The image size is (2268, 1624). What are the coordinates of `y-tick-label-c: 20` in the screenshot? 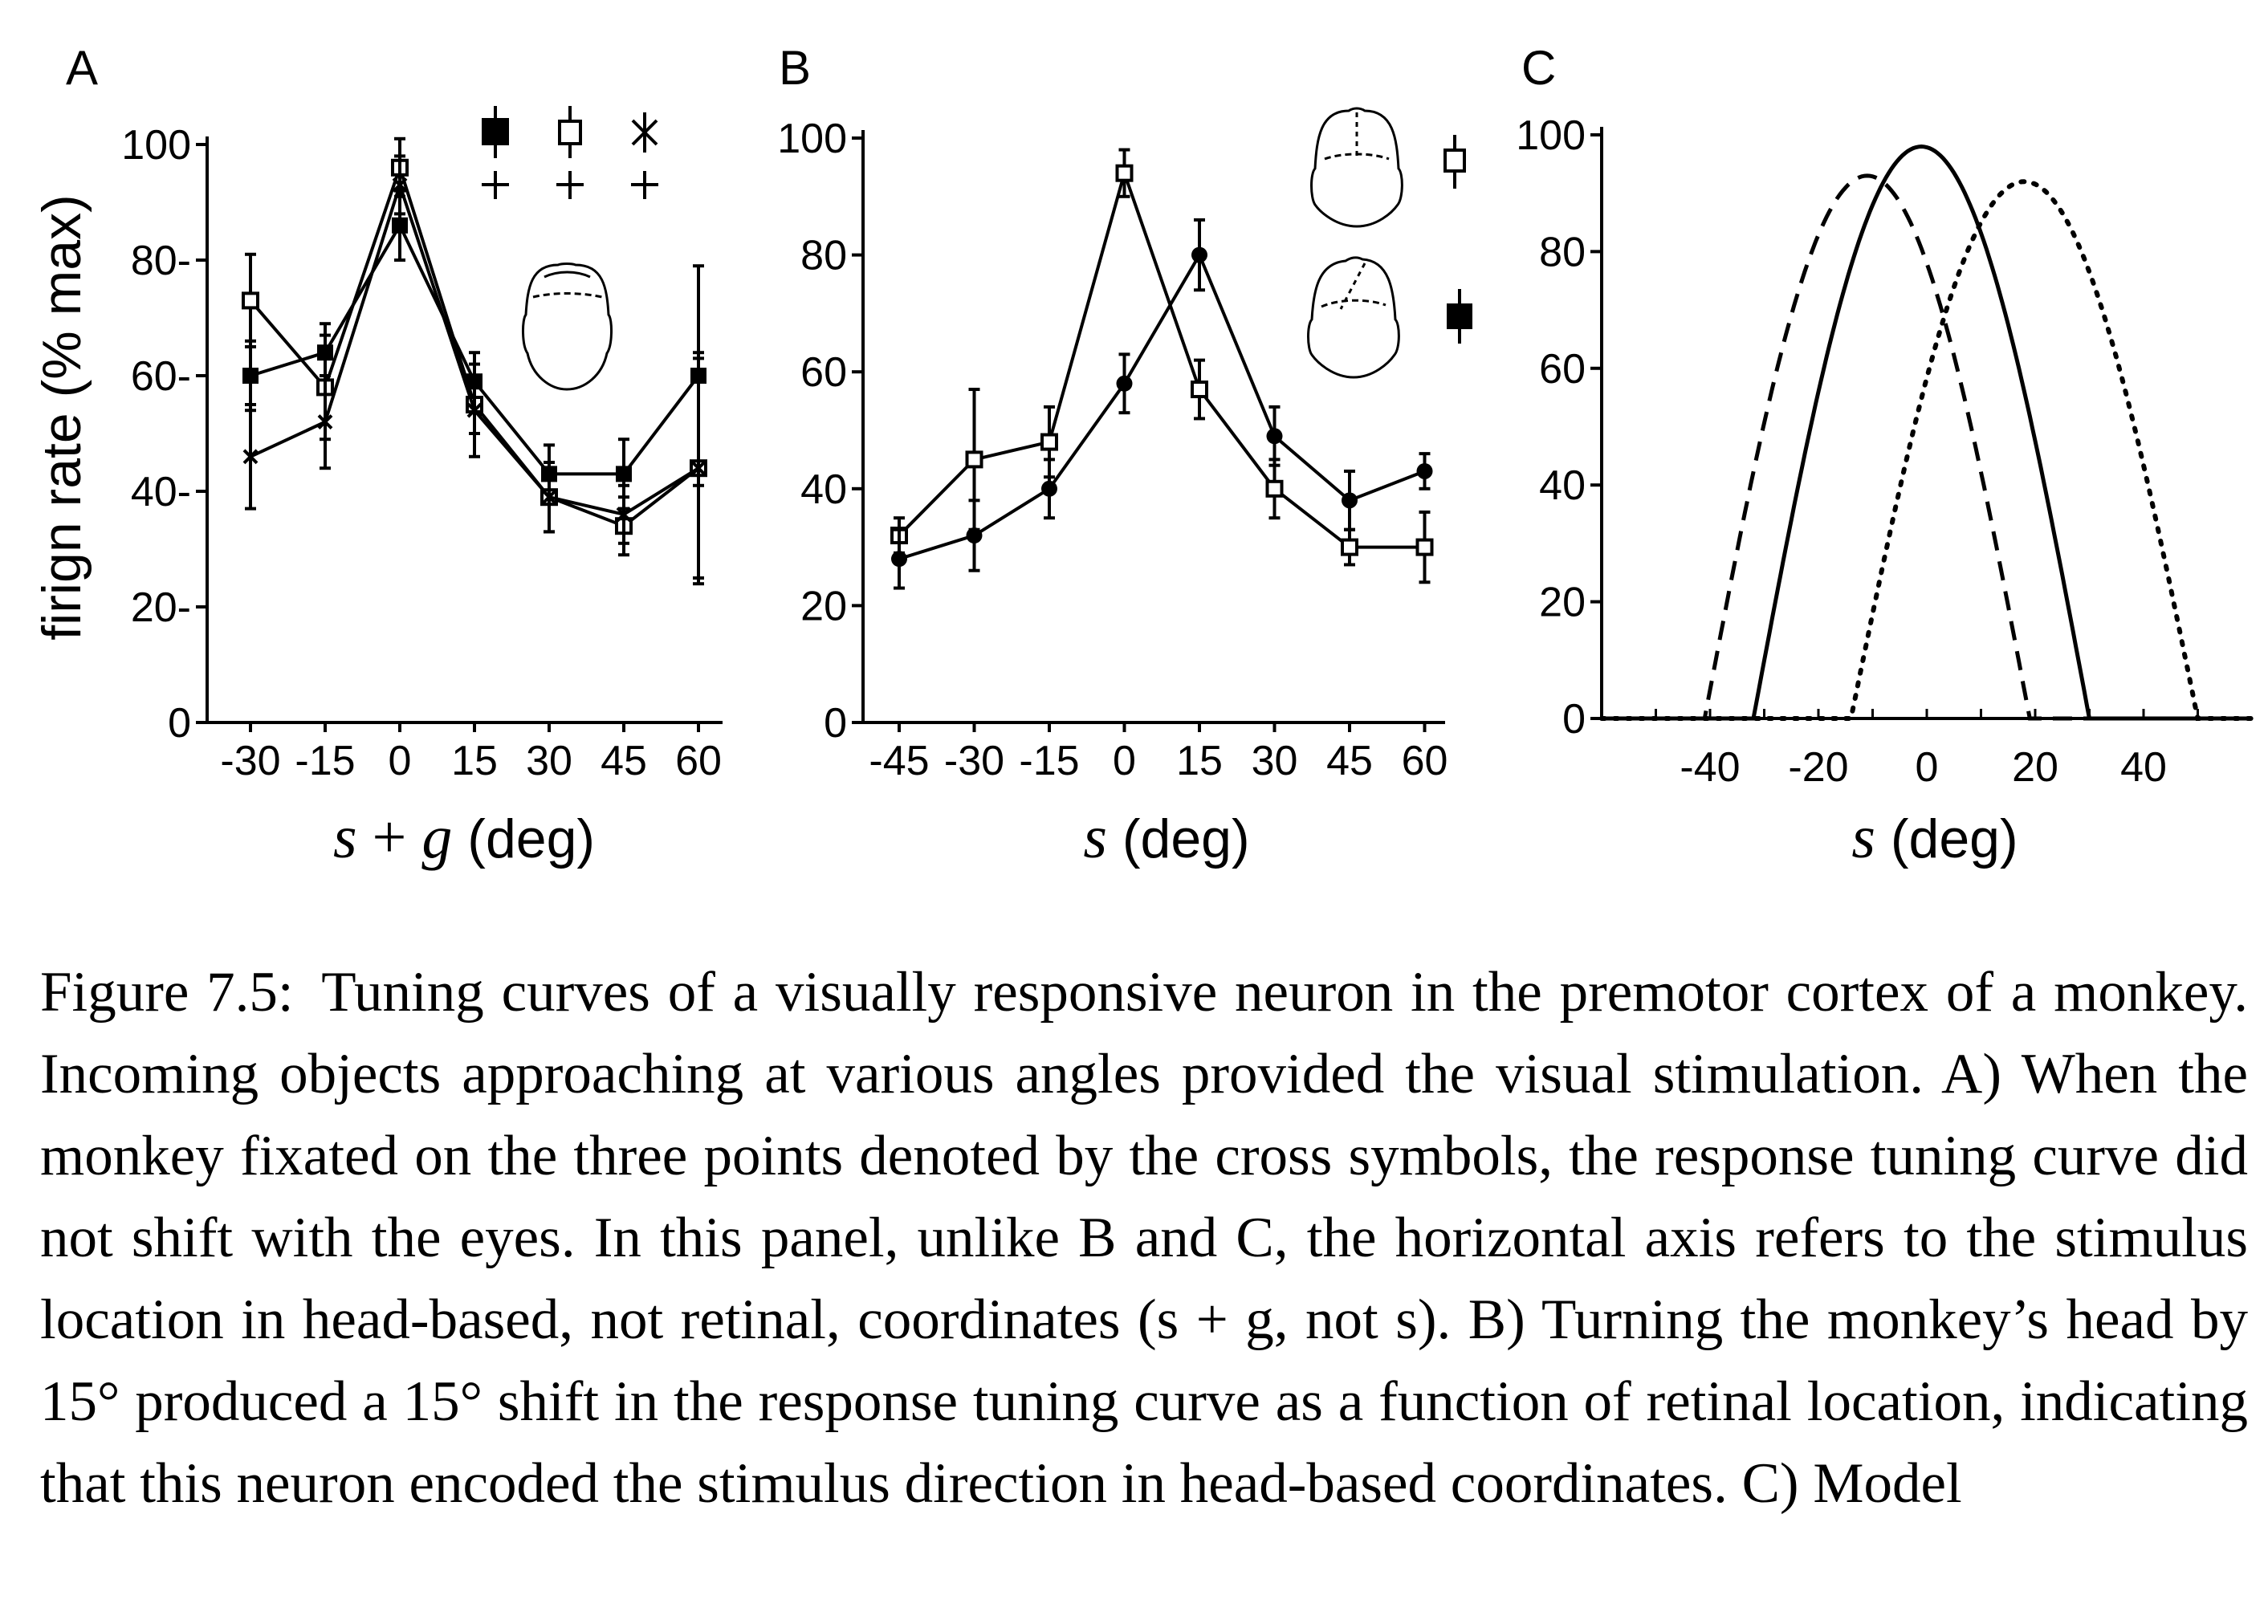 It's located at (1562, 603).